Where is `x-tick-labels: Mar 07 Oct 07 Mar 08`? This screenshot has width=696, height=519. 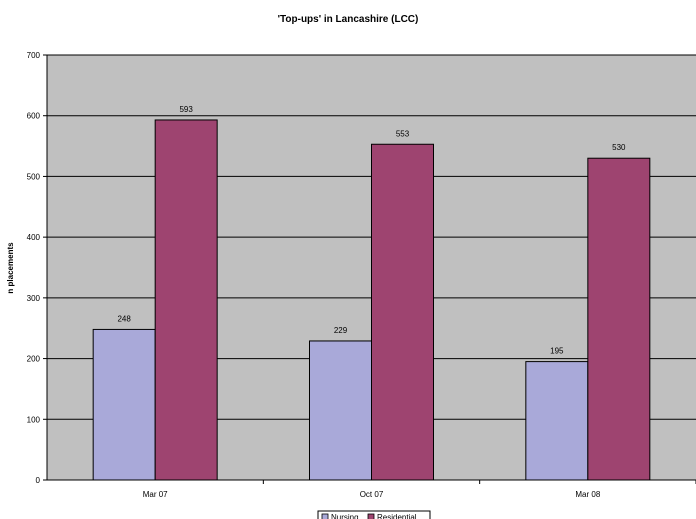
x-tick-labels: Mar 07 Oct 07 Mar 08 is located at coordinates (372, 494).